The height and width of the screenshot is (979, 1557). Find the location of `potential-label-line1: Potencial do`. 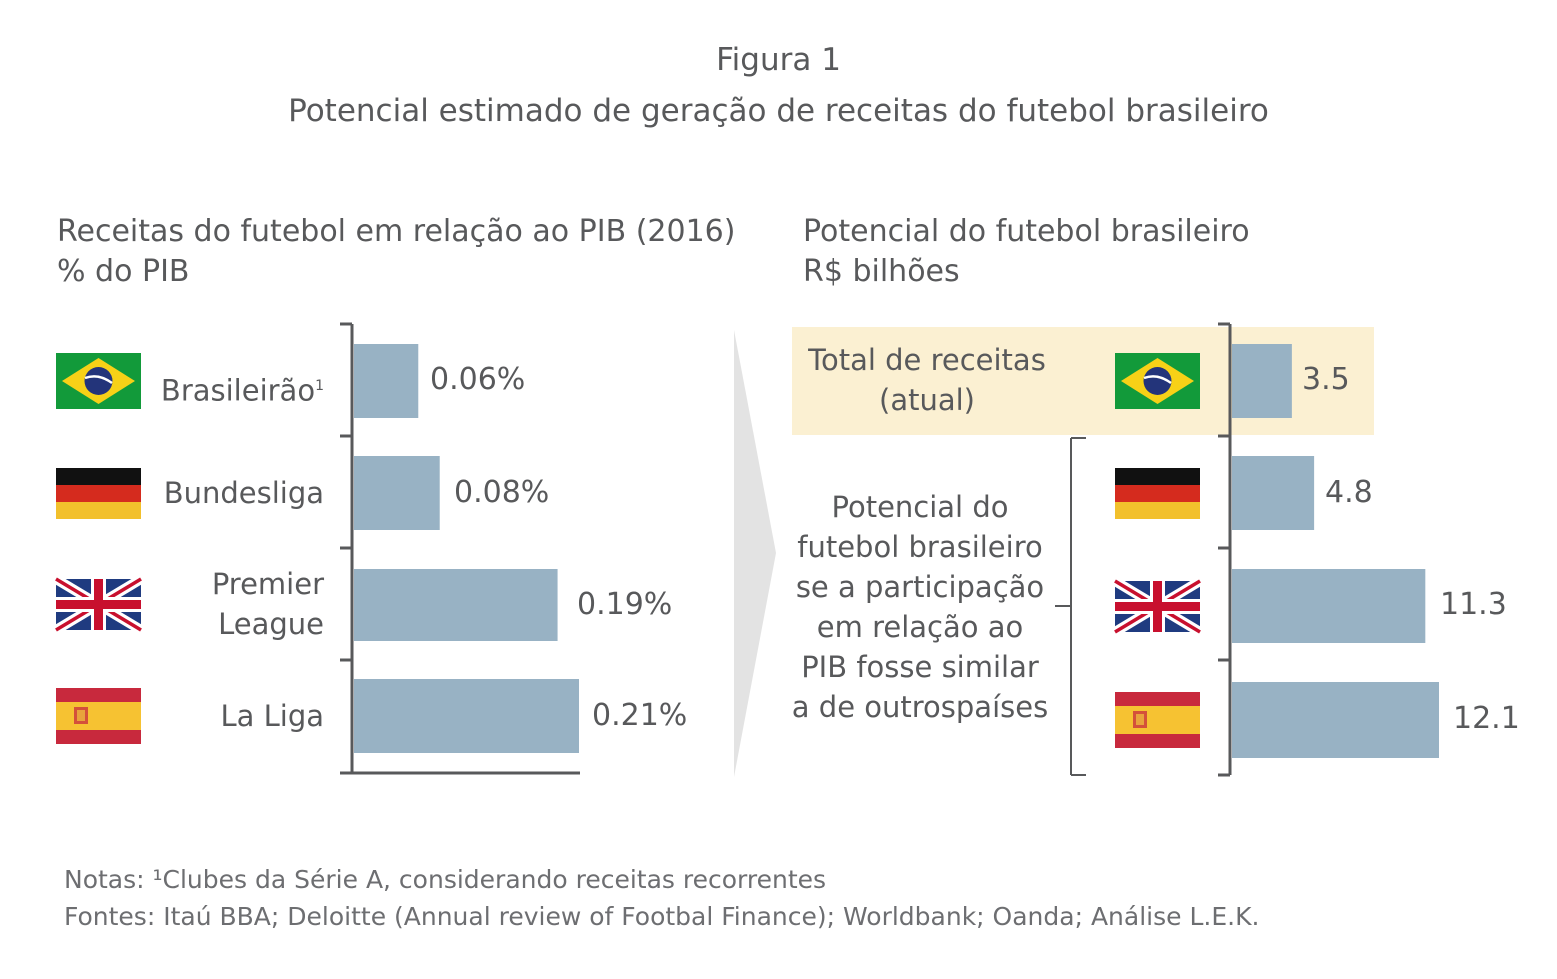

potential-label-line1: Potencial do is located at coordinates (920, 507).